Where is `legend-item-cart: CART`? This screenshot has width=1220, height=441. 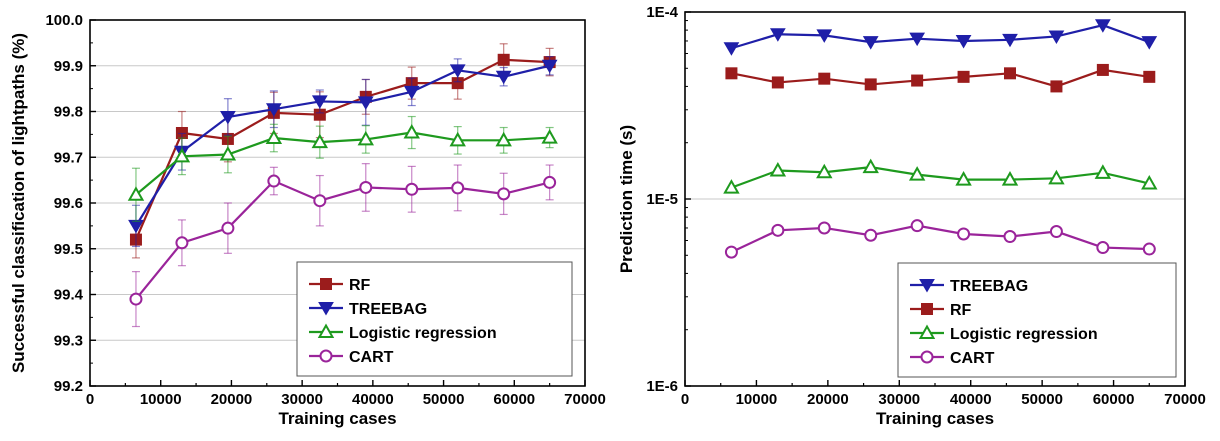
legend-item-cart: CART is located at coordinates (952, 358).